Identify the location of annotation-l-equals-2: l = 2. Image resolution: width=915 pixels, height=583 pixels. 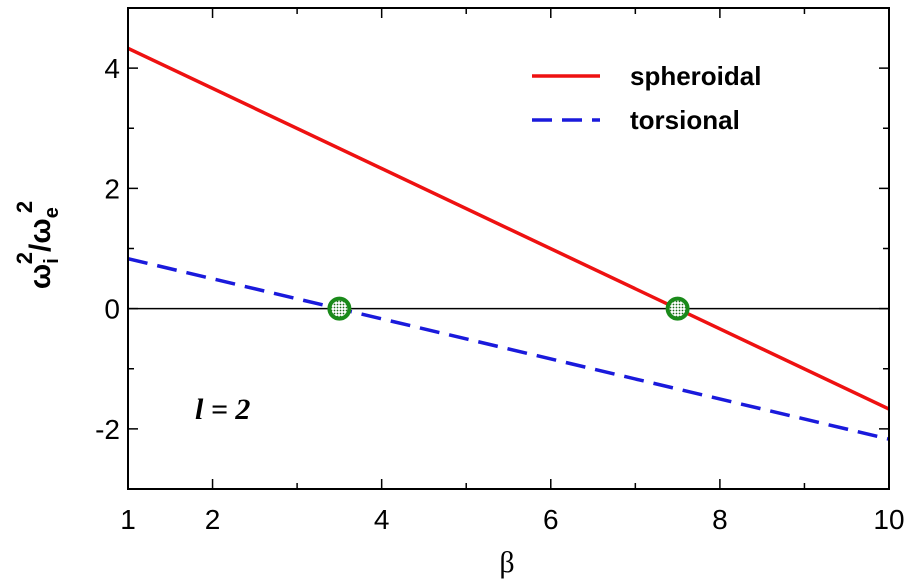
(222, 409).